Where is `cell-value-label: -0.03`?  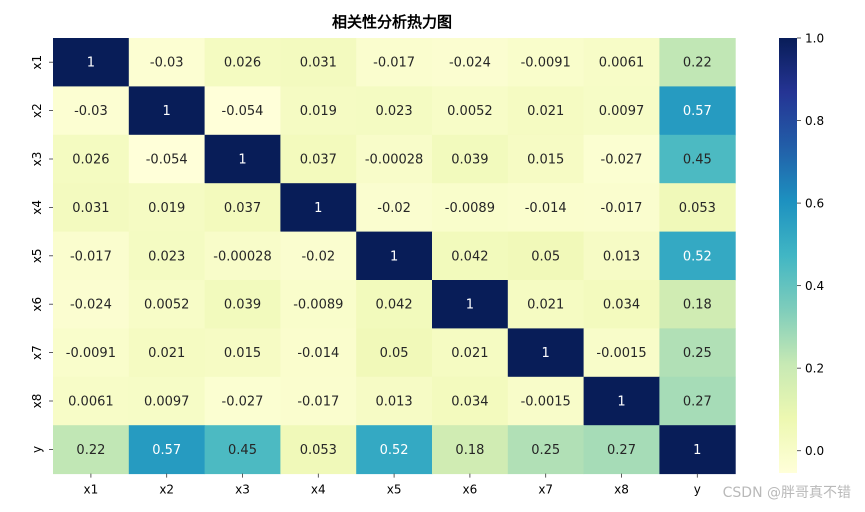 cell-value-label: -0.03 is located at coordinates (167, 63).